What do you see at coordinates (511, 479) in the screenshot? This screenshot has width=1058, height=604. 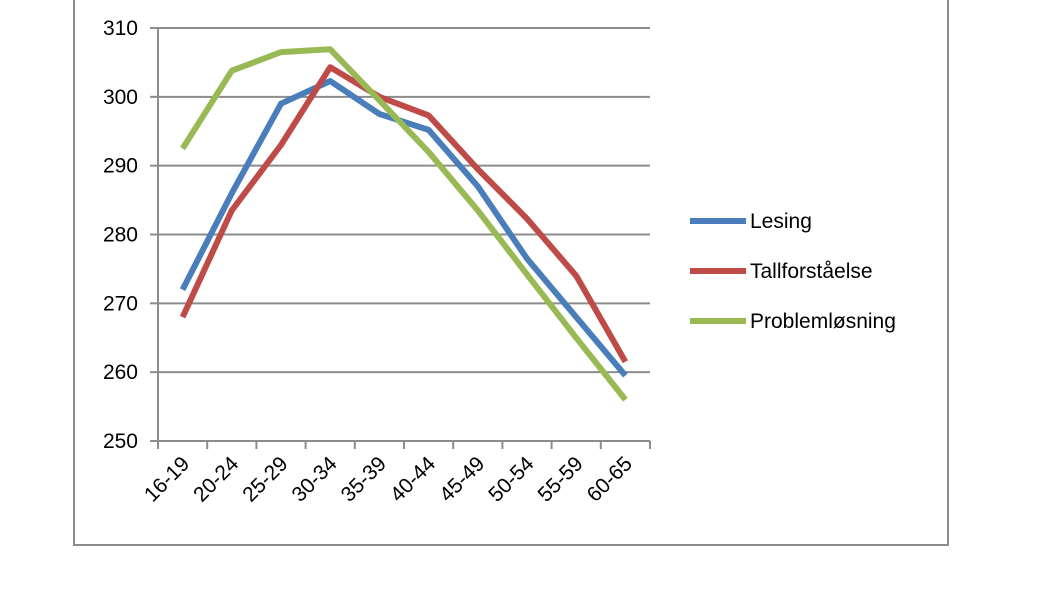 I see `x-tick-label: 50-54` at bounding box center [511, 479].